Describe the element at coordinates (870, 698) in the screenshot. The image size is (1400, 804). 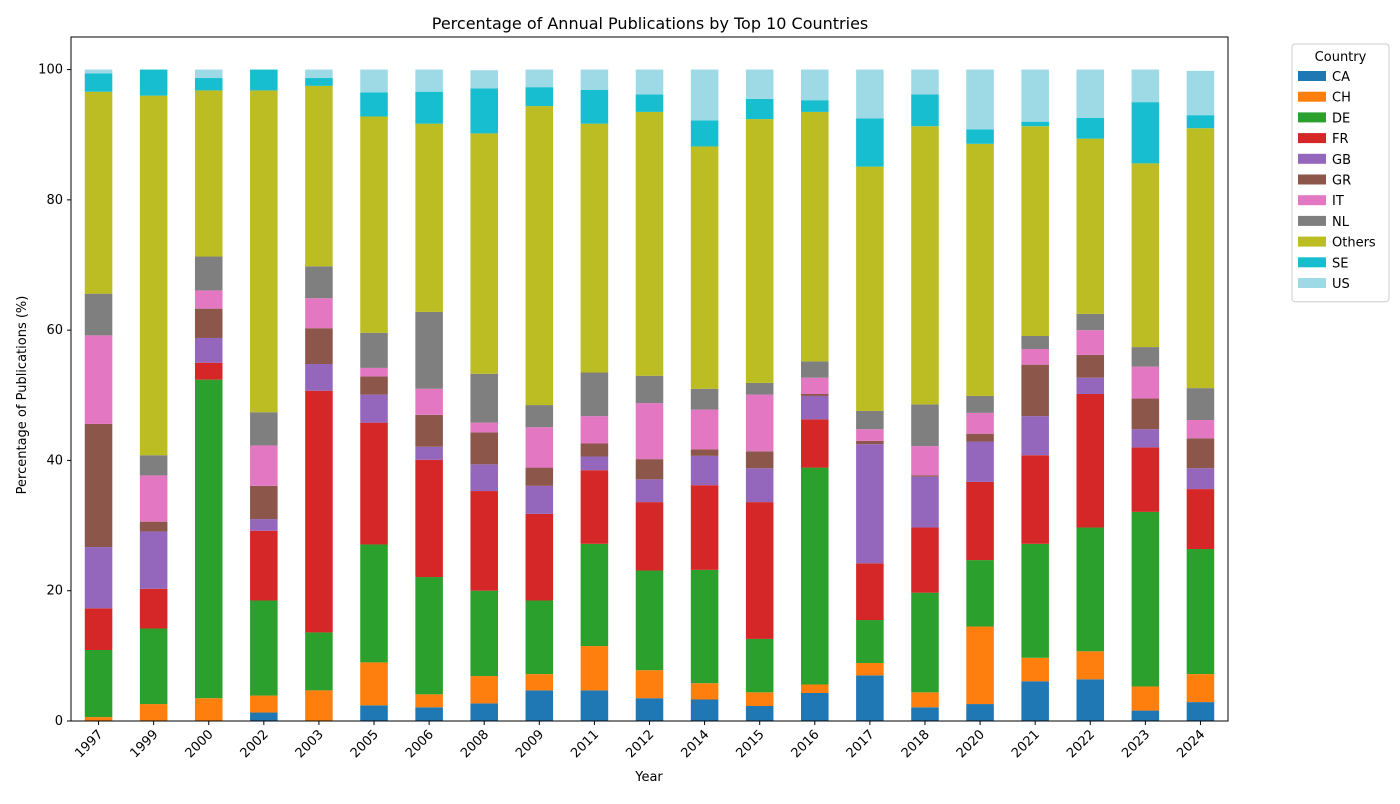
I see `bar-ca-2017` at that location.